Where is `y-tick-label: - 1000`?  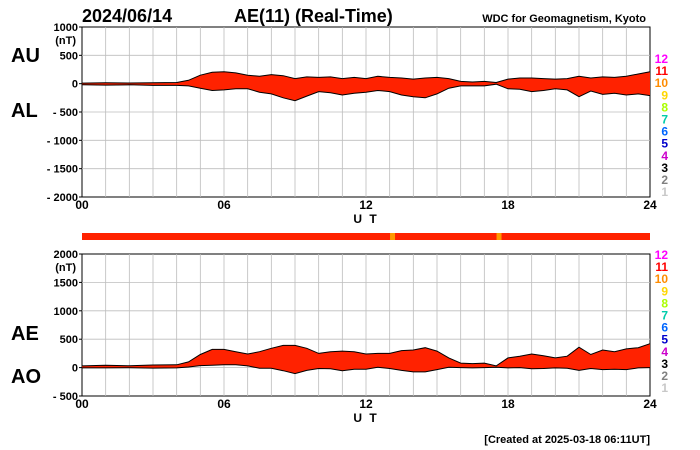 y-tick-label: - 1000 is located at coordinates (62, 141).